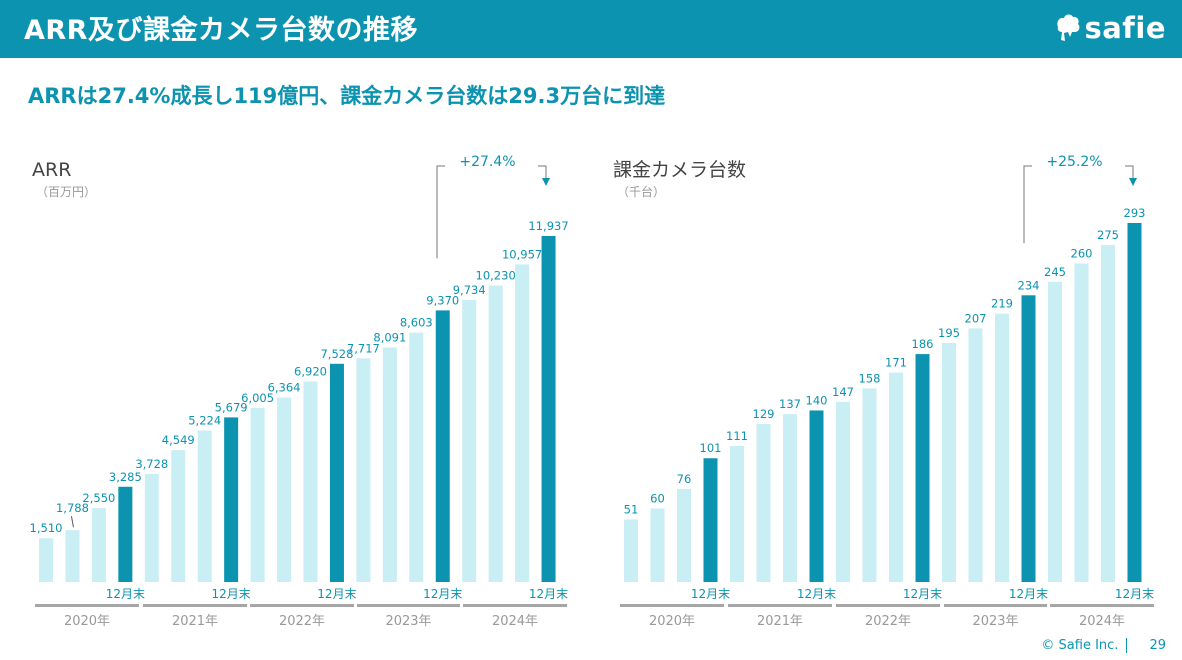 This screenshot has height=660, width=1182. Describe the element at coordinates (711, 448) in the screenshot. I see `camera-value-label: 101` at that location.